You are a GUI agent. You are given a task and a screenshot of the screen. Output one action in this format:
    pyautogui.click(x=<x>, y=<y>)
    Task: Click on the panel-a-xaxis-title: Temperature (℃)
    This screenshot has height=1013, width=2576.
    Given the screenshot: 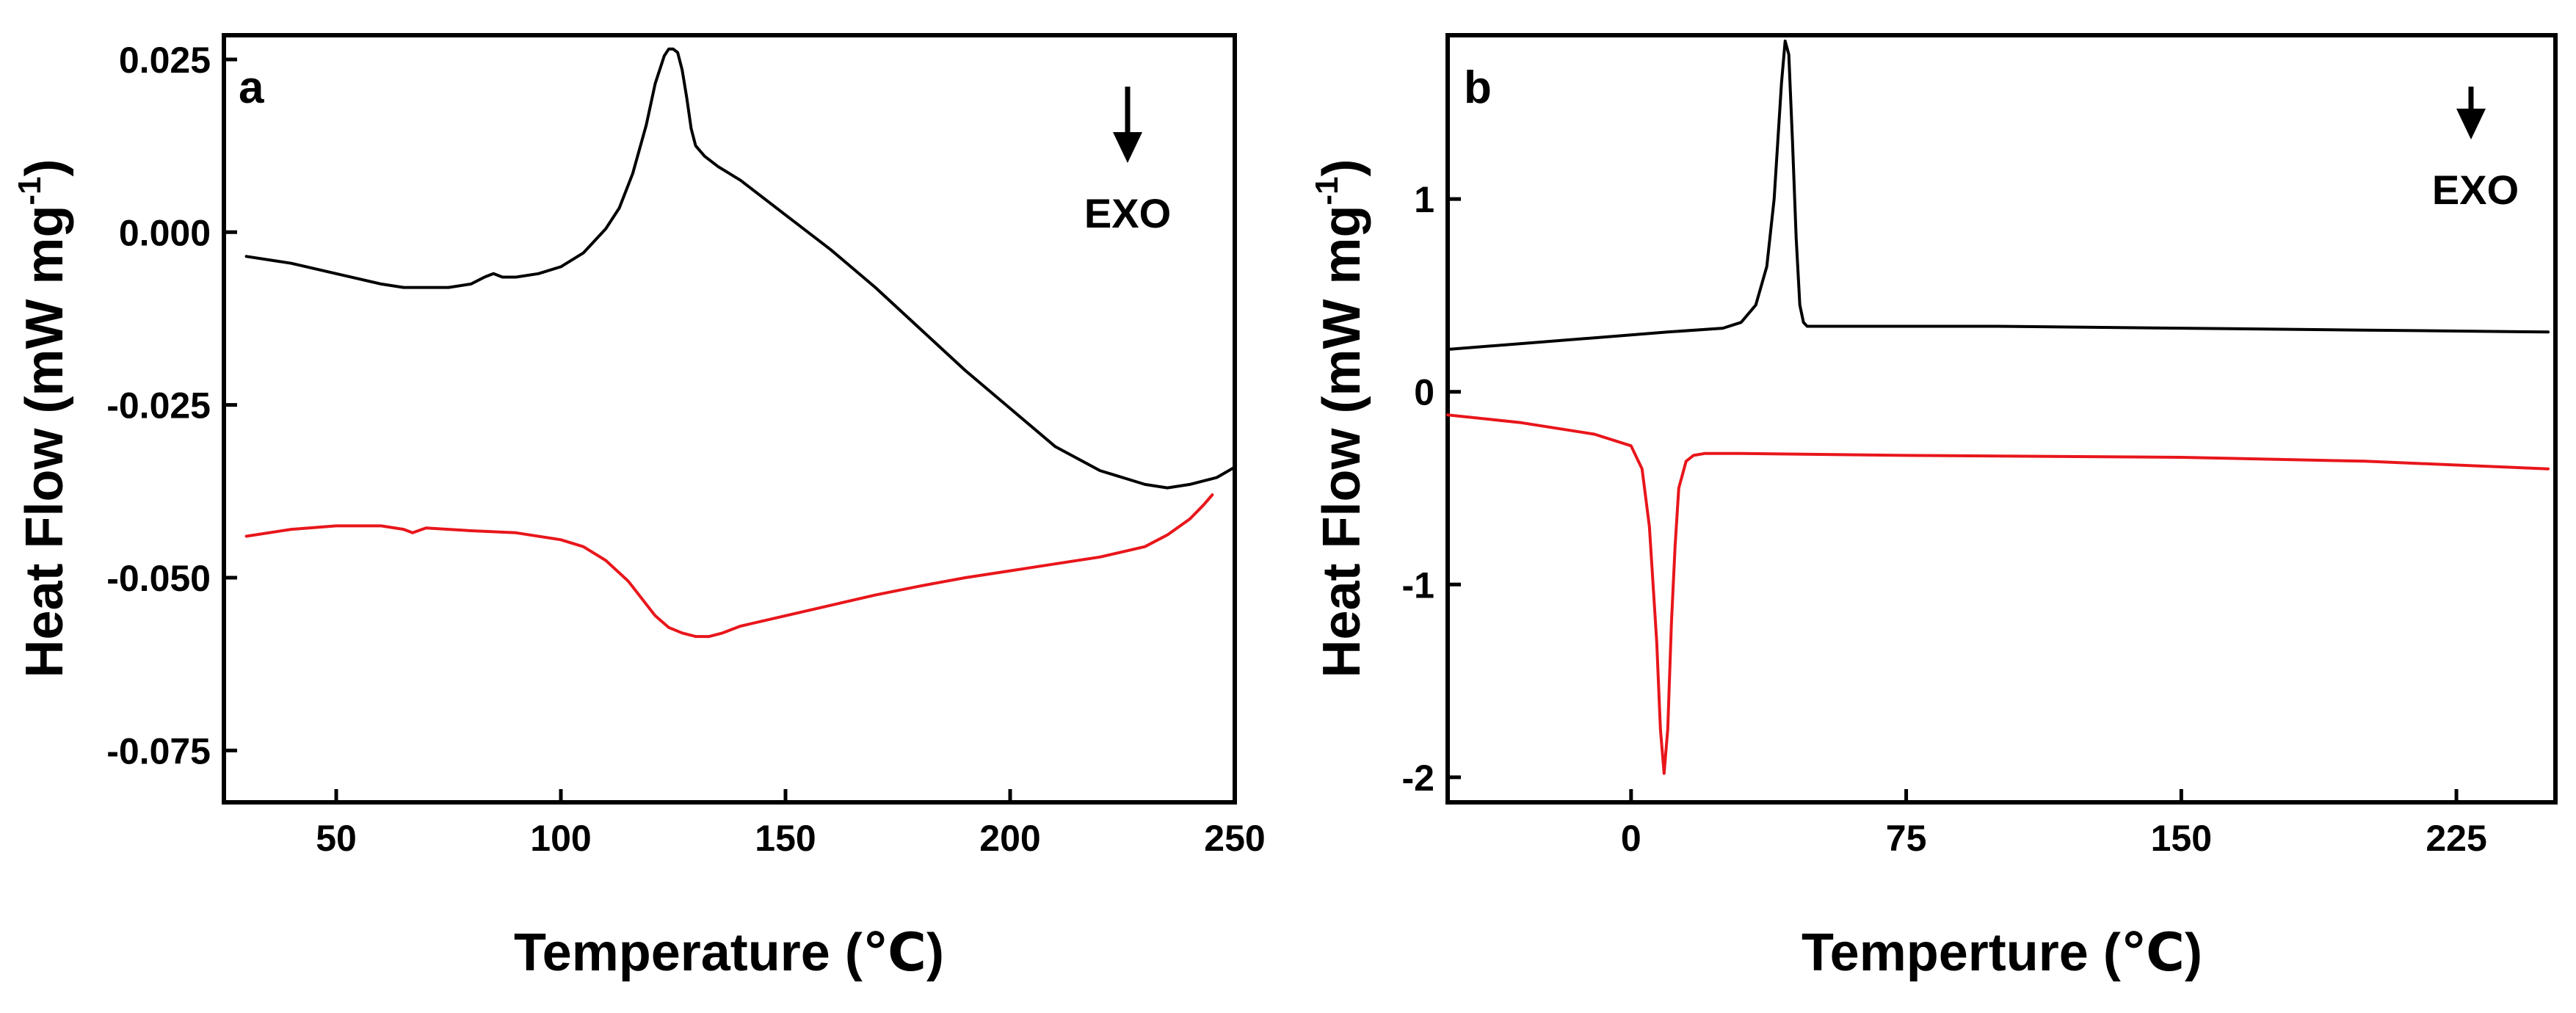 What is the action you would take?
    pyautogui.click(x=729, y=953)
    